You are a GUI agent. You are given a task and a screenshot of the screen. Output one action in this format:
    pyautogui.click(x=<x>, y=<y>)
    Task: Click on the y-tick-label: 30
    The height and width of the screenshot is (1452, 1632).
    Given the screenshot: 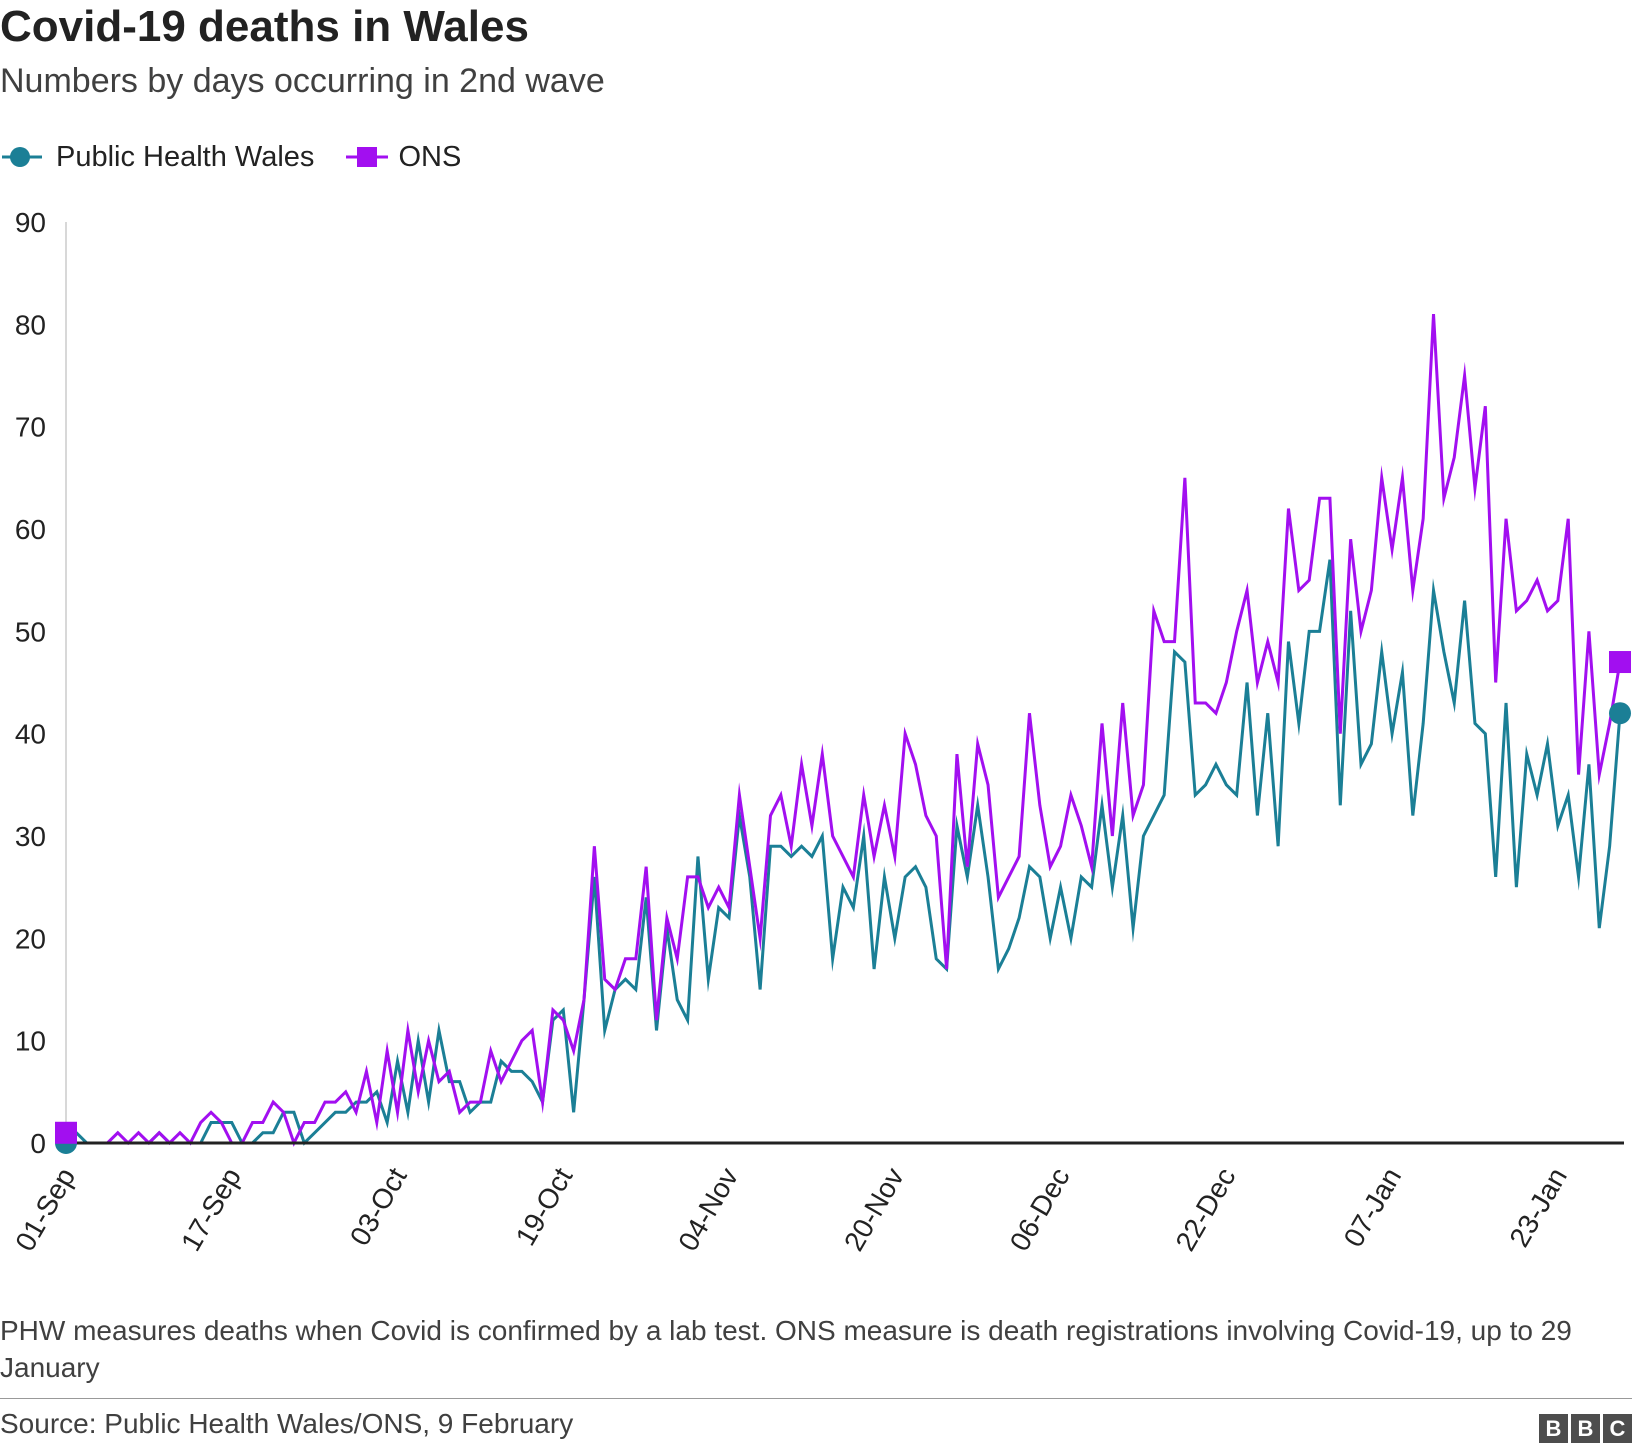 What is the action you would take?
    pyautogui.click(x=30, y=836)
    